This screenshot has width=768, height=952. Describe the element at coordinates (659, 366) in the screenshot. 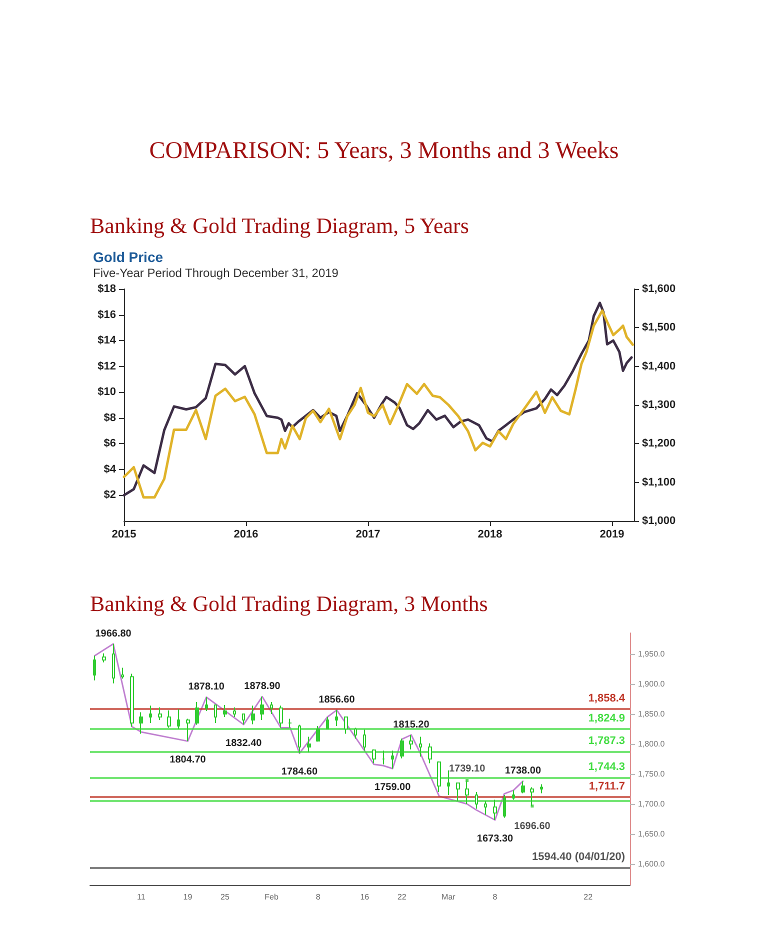

I see `y2-tick-label: $1,400` at that location.